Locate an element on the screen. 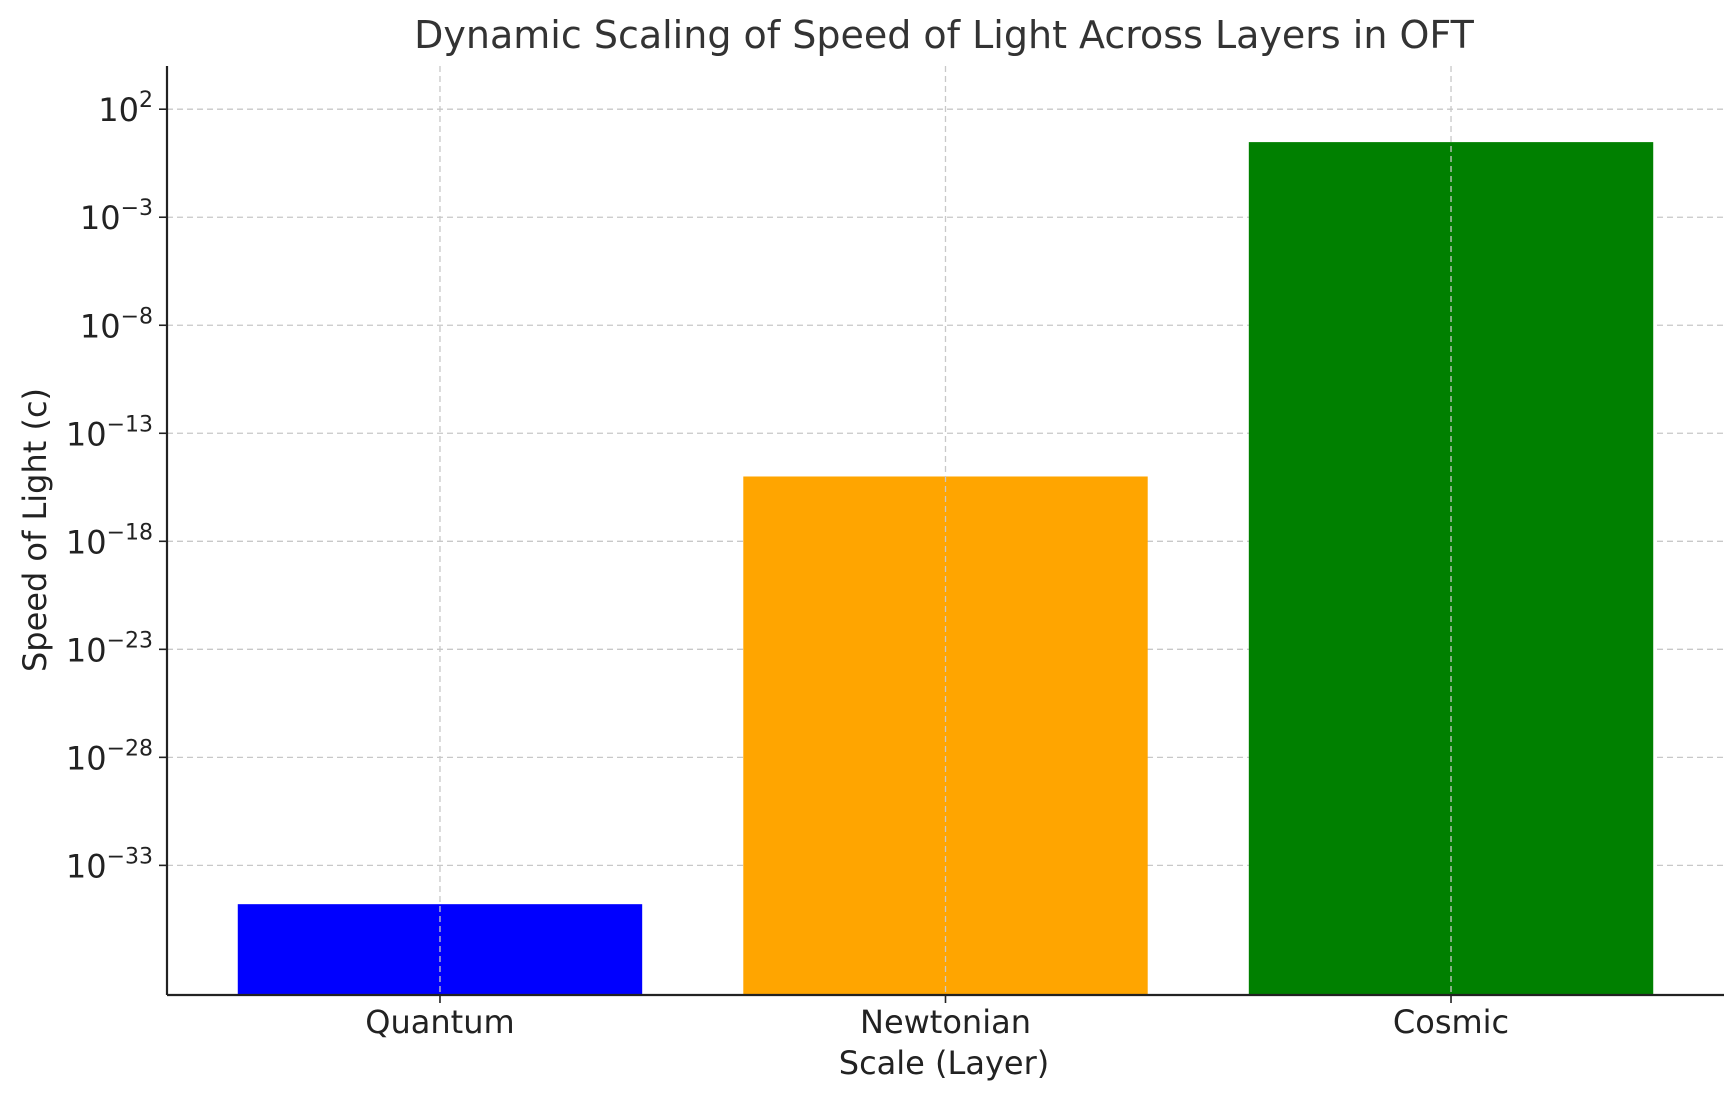 Image resolution: width=1736 pixels, height=1097 pixels. x-axis-label: Scale (Layer) is located at coordinates (944, 1063).